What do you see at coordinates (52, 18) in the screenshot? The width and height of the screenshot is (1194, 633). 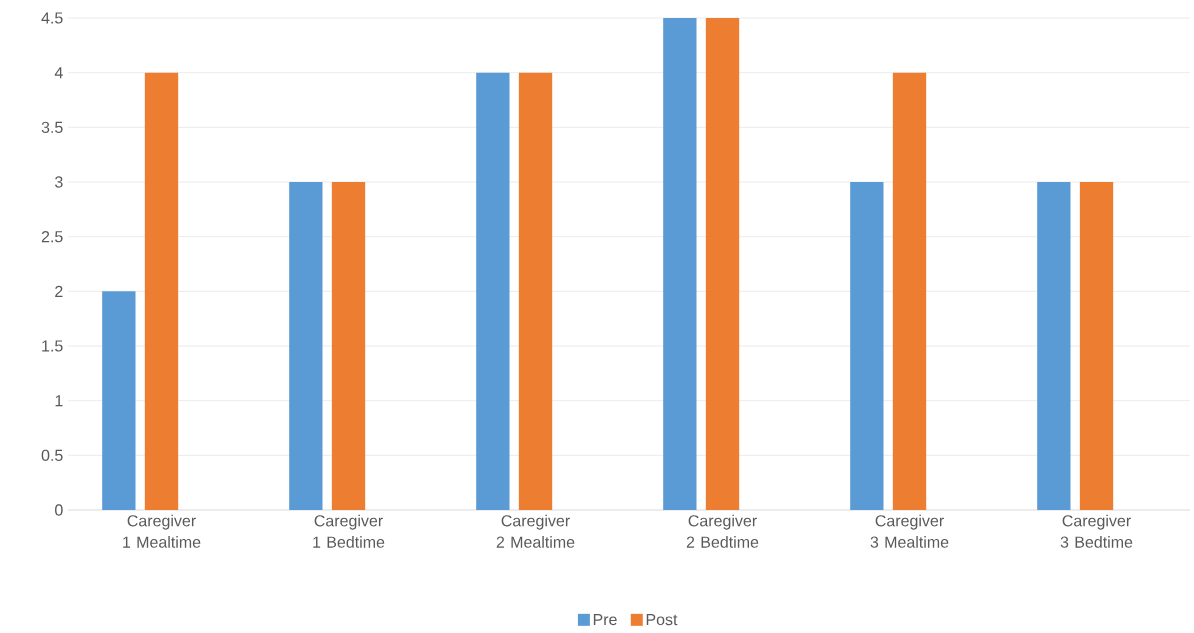 I see `y-tick-label: 4.5` at bounding box center [52, 18].